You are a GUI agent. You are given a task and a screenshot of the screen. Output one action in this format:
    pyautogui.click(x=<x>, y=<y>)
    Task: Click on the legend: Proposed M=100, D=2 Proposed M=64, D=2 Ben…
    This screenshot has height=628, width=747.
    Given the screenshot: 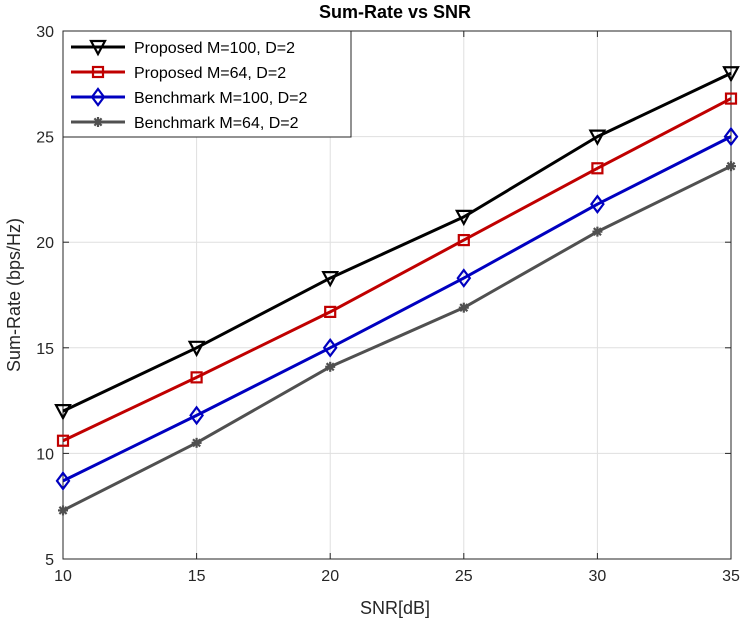 What is the action you would take?
    pyautogui.click(x=207, y=84)
    